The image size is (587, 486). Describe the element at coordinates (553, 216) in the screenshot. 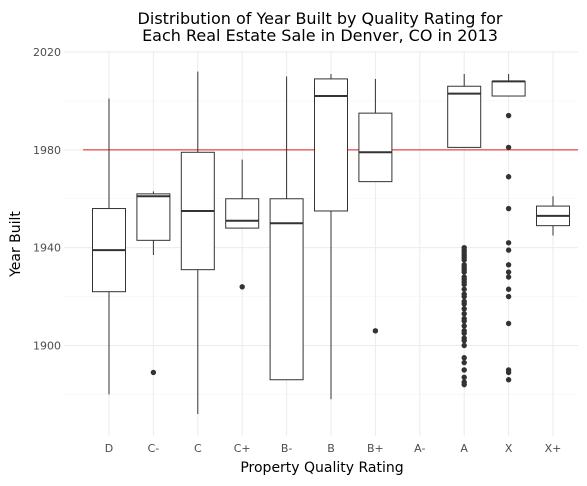

I see `box-X+` at that location.